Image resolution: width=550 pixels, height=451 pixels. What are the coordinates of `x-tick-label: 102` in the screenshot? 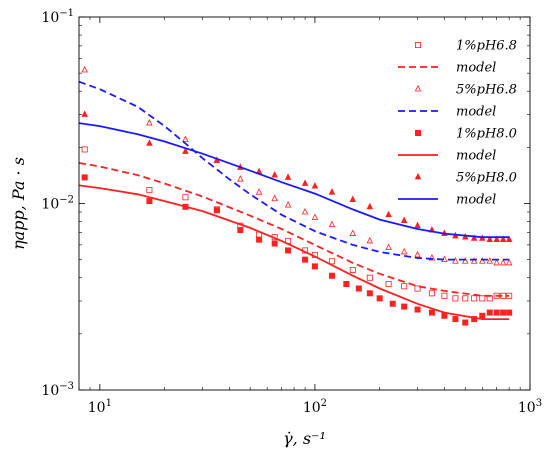 It's located at (315, 407).